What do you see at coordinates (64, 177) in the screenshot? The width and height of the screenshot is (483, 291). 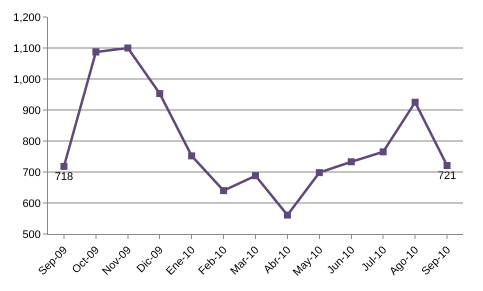 I see `data-label: 718` at bounding box center [64, 177].